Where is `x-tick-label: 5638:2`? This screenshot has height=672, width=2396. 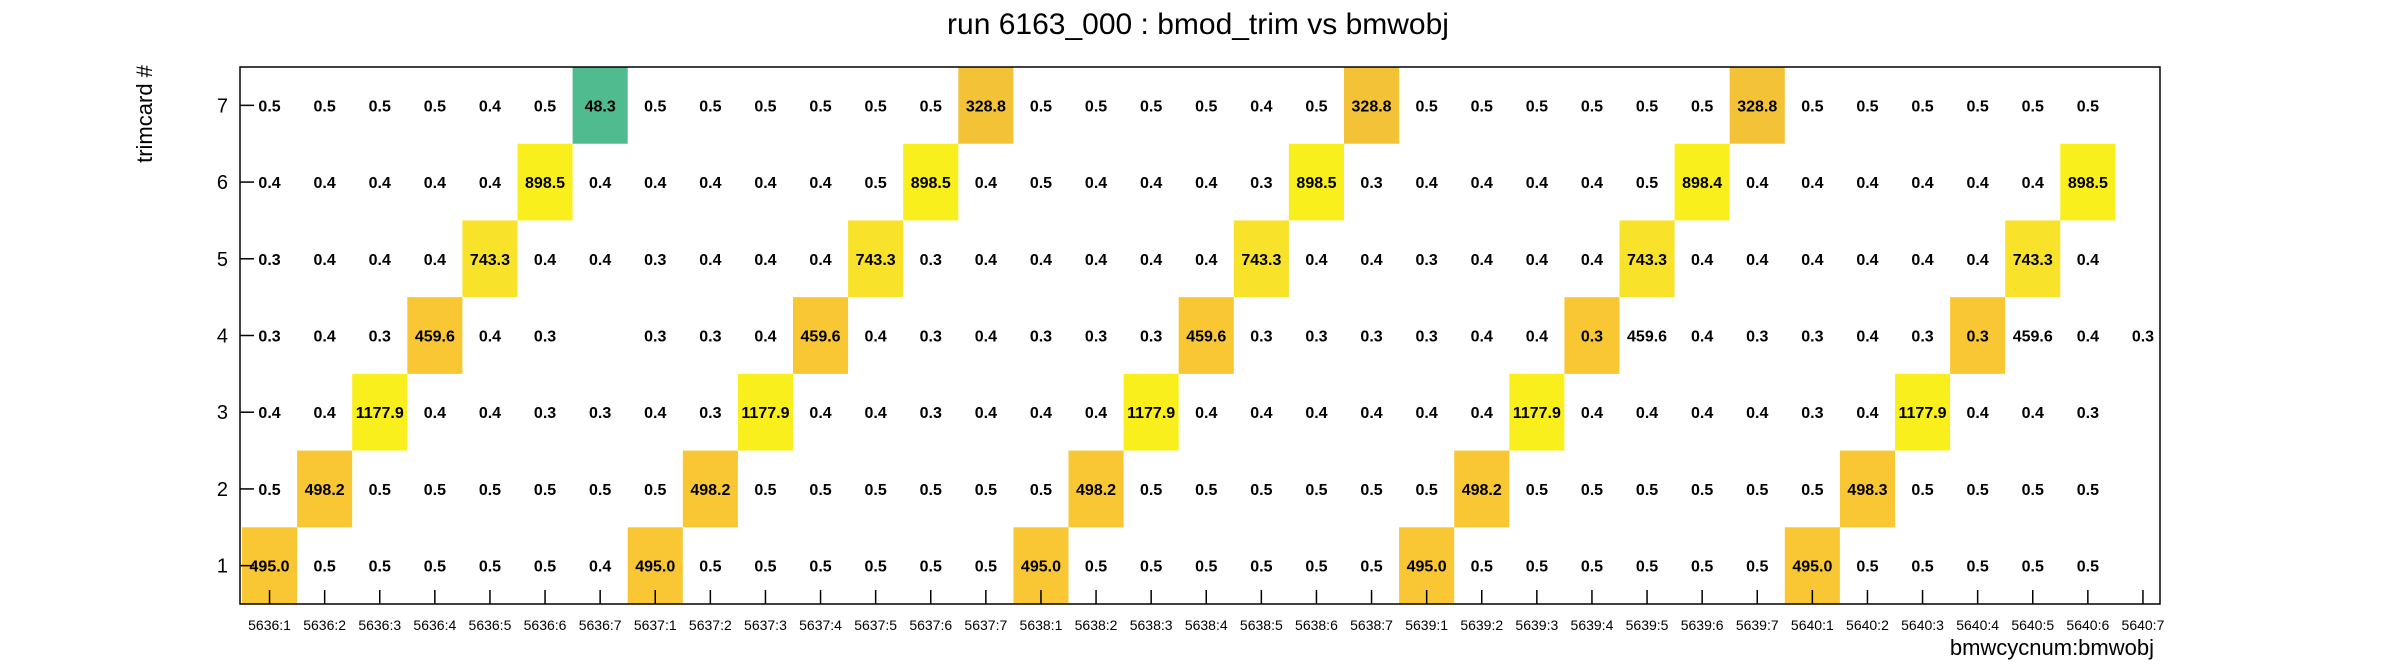 x-tick-label: 5638:2 is located at coordinates (1096, 625).